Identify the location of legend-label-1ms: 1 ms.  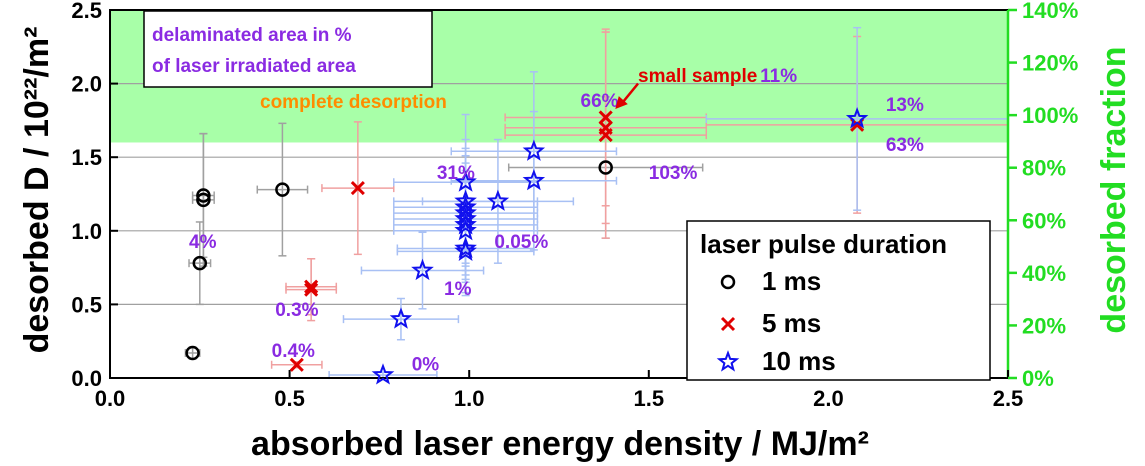
(791, 281).